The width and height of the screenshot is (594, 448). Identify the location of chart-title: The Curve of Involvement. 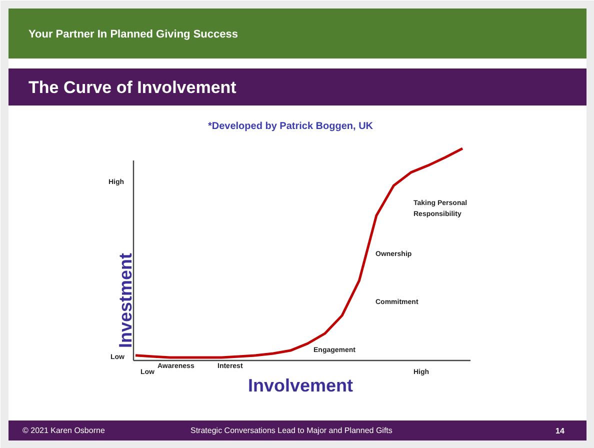
(132, 87).